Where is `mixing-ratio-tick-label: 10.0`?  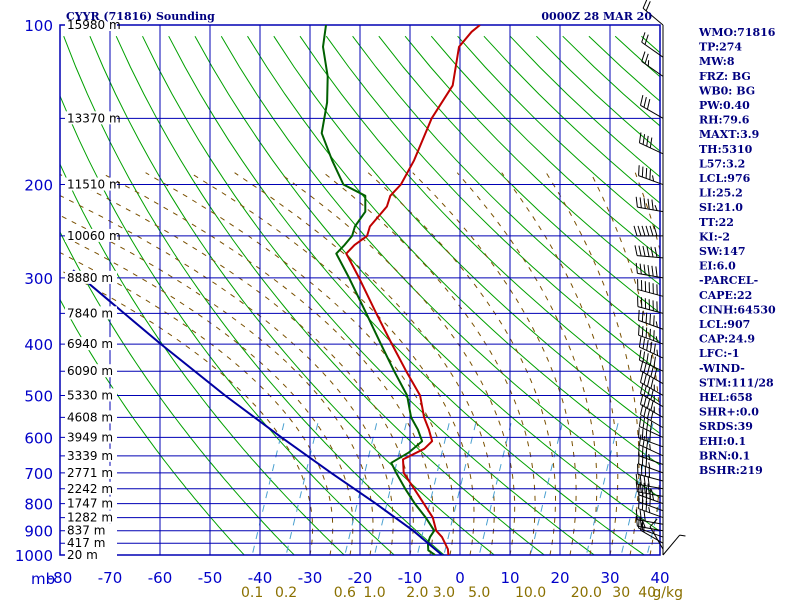
mixing-ratio-tick-label: 10.0 is located at coordinates (530, 592).